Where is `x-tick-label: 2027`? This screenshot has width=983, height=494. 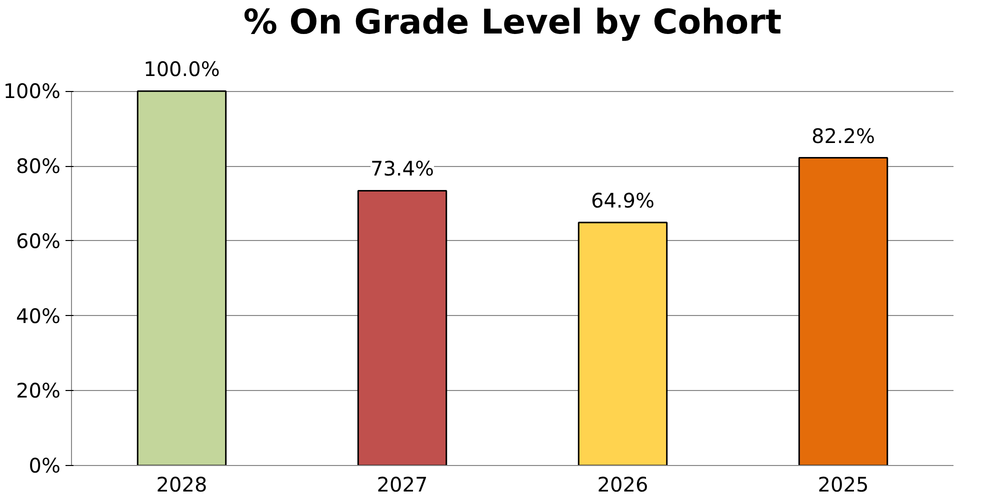
x-tick-label: 2027 is located at coordinates (402, 483).